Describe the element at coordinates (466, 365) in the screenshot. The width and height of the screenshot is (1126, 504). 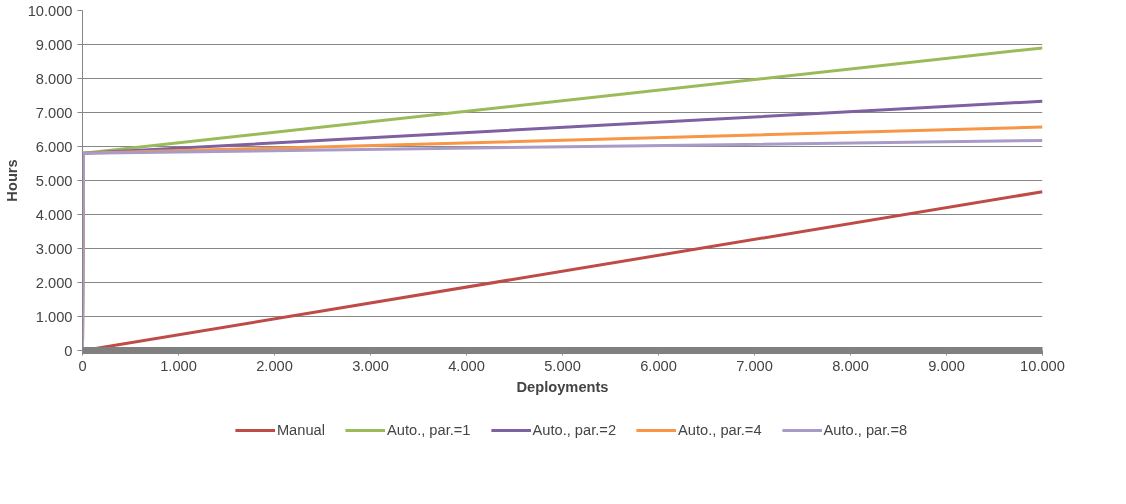
I see `x-tick-label: 4.000` at that location.